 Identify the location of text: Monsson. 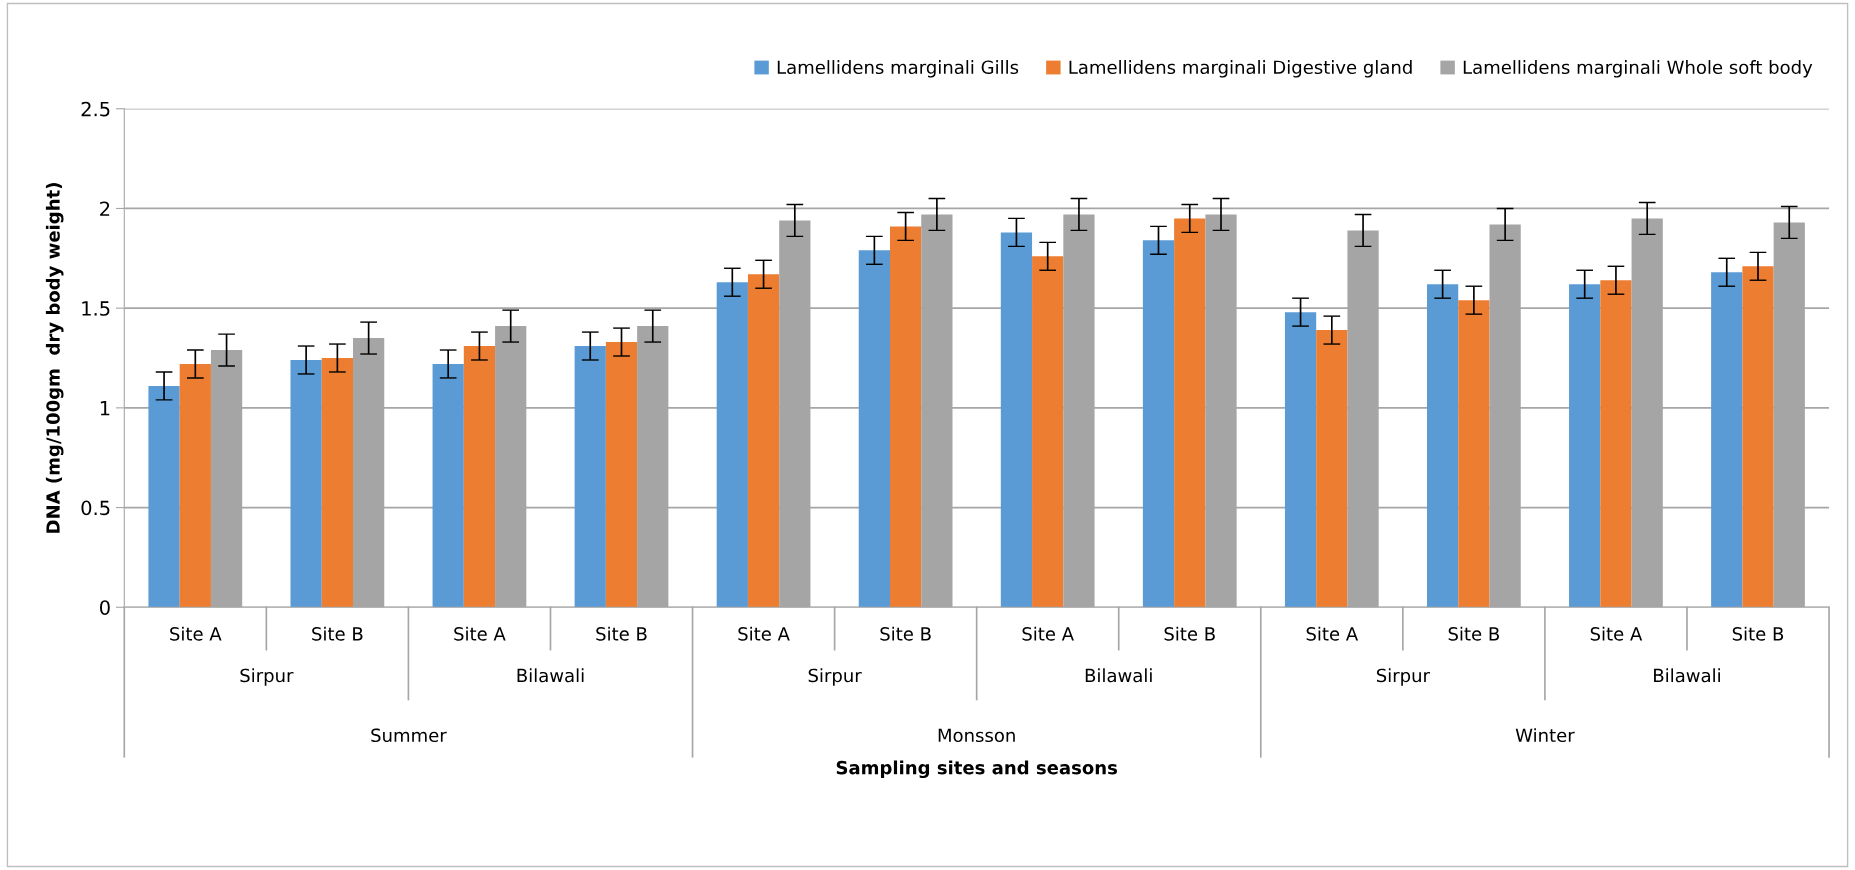
(976, 735).